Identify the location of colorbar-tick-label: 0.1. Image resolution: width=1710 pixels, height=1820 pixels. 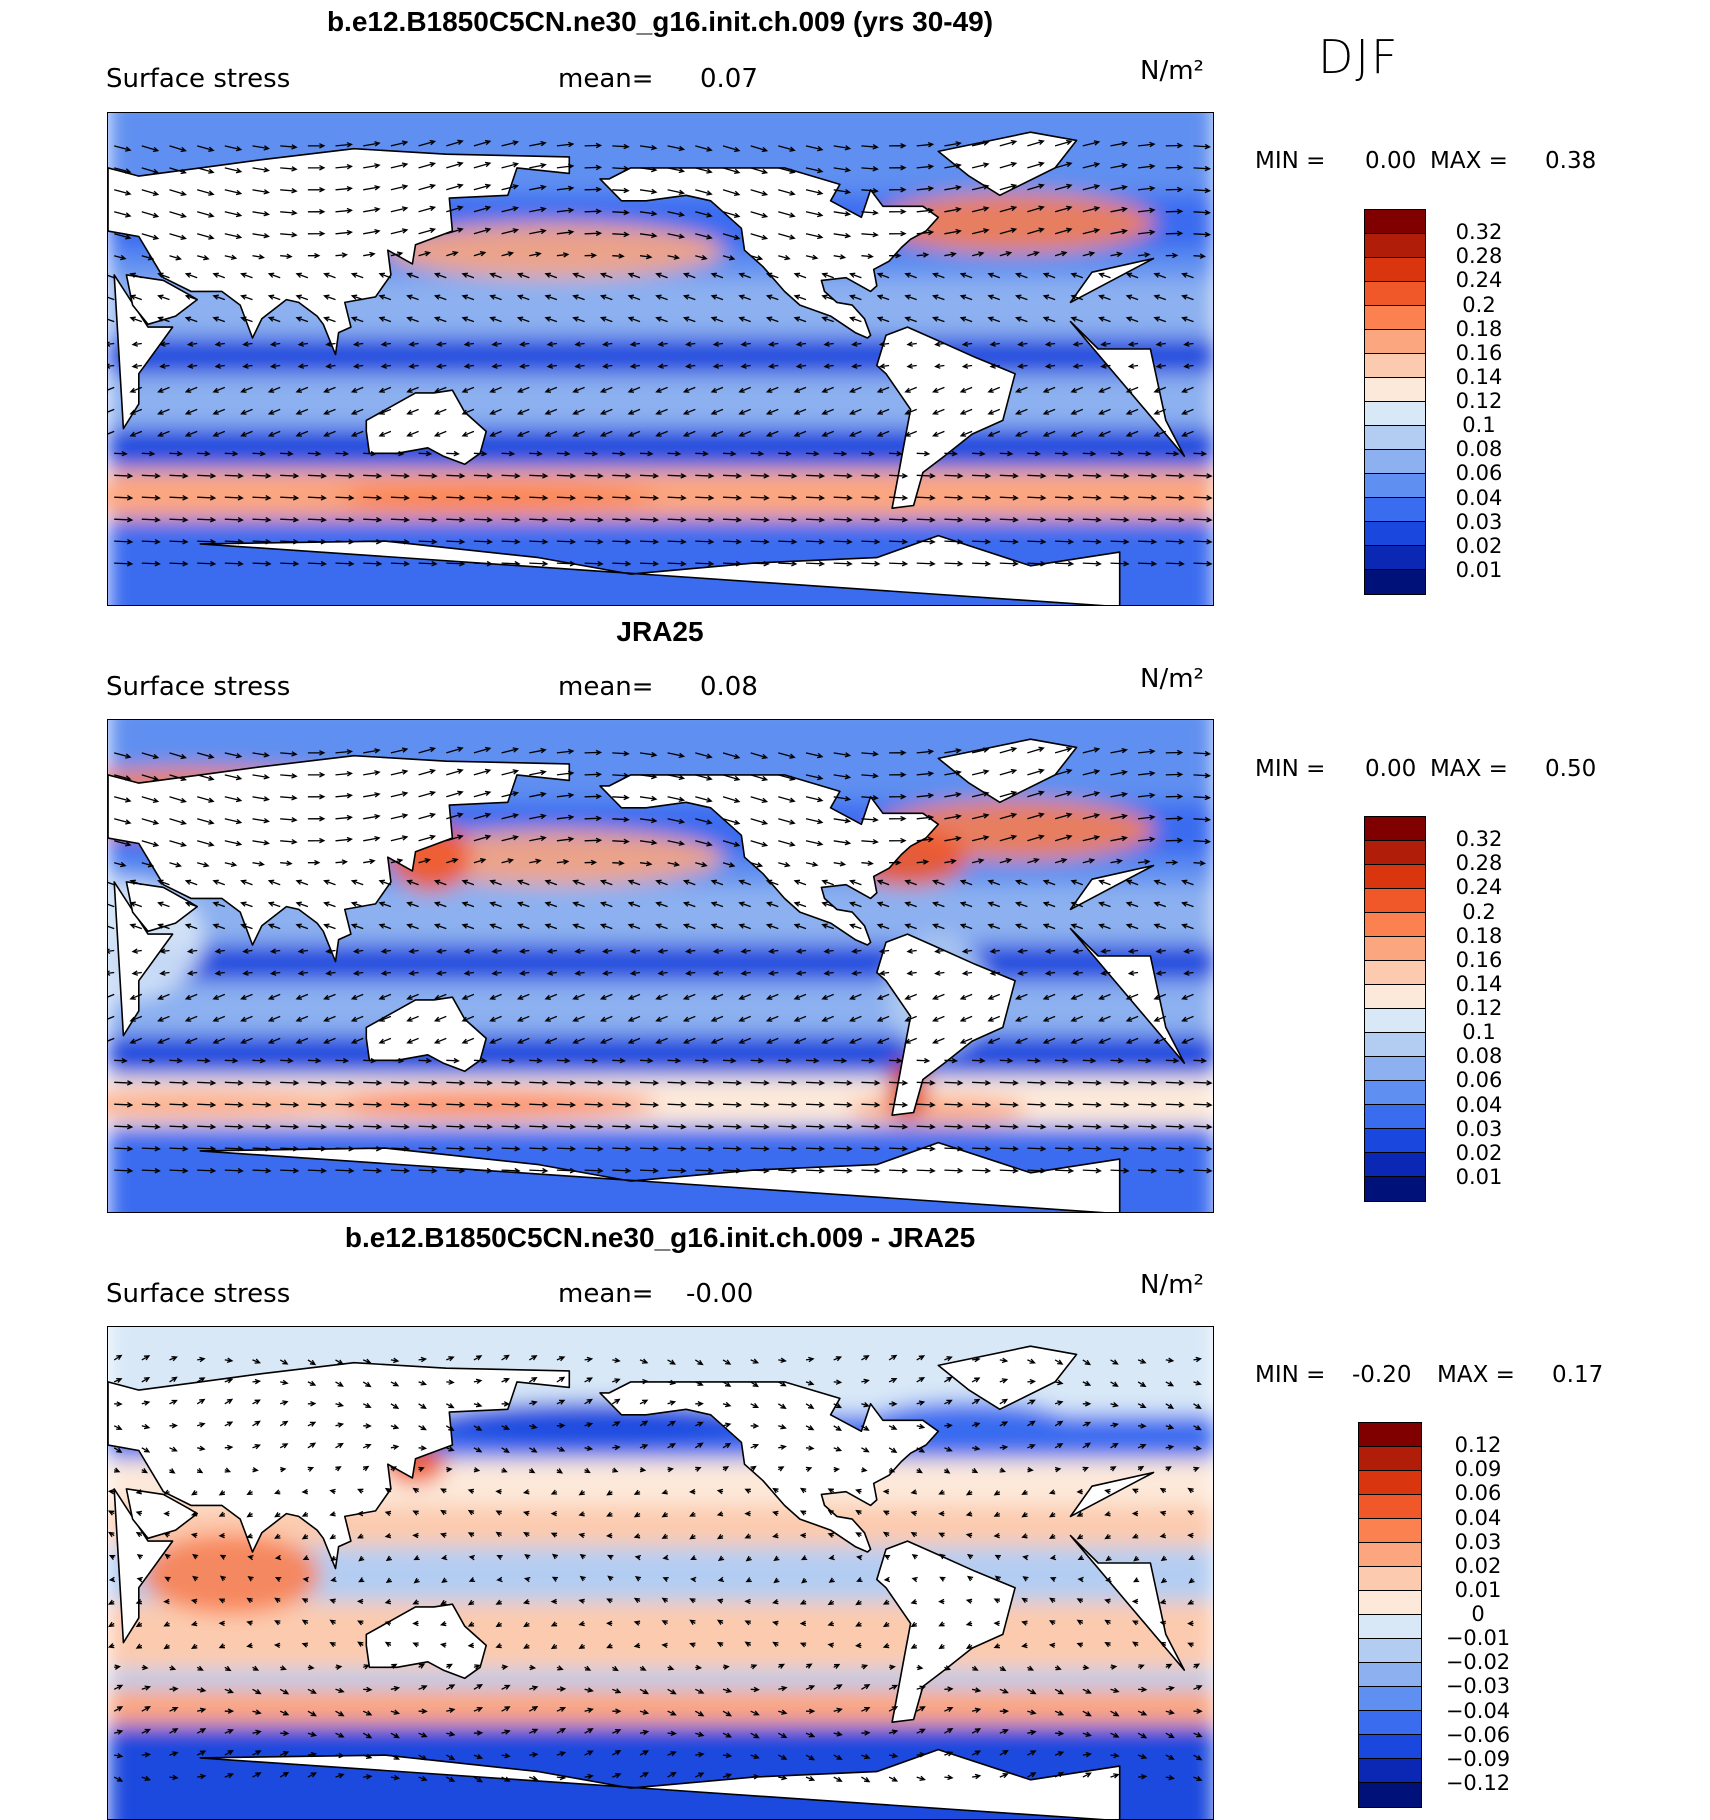
(1479, 1032).